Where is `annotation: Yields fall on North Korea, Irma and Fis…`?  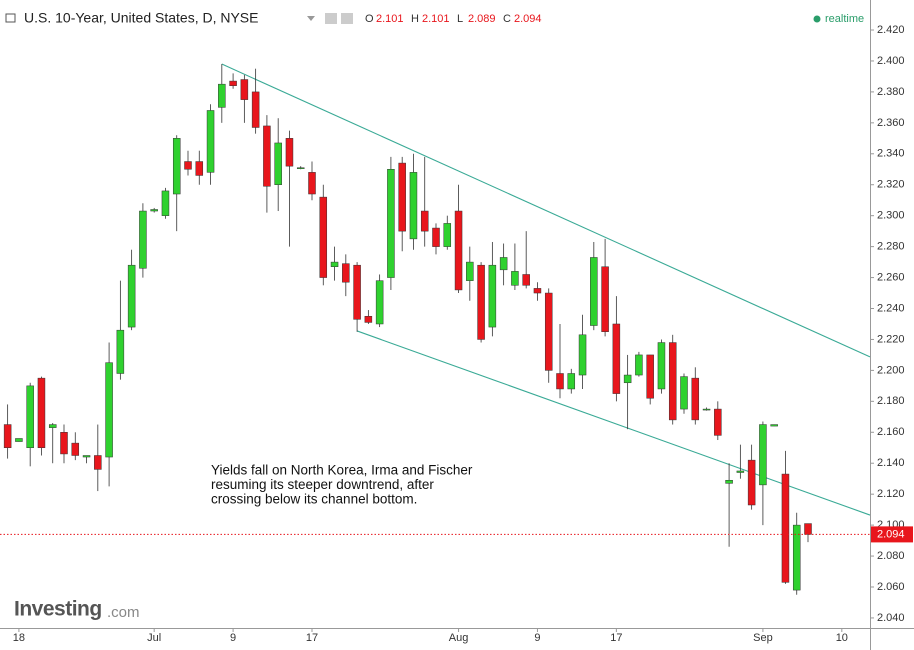
annotation: Yields fall on North Korea, Irma and Fis… is located at coordinates (342, 485).